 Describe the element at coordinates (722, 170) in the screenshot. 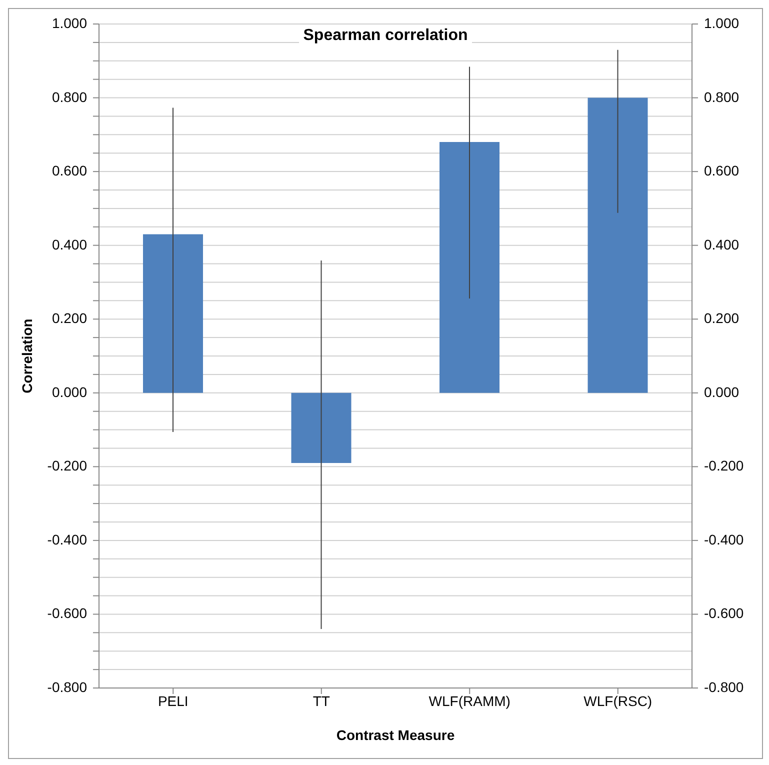

I see `y2-tick-label: 0.600` at that location.